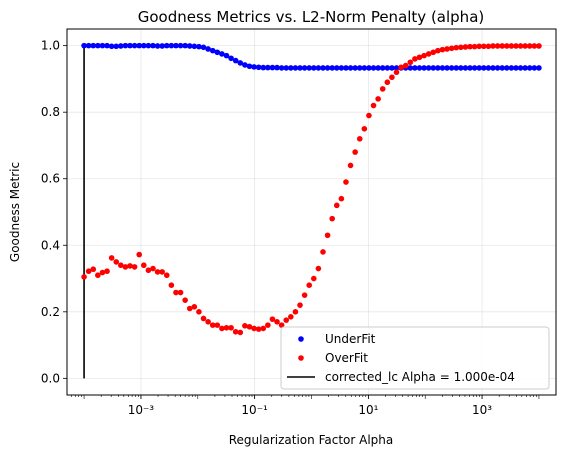  Describe the element at coordinates (301, 339) in the screenshot. I see `legend-underfit-marker` at that location.